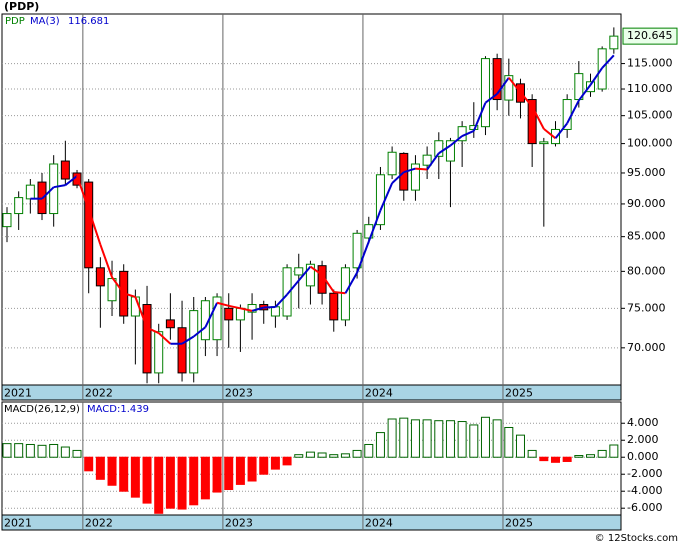 Image resolution: width=680 pixels, height=546 pixels. What do you see at coordinates (650, 143) in the screenshot?
I see `y-tick-label: 100.000` at bounding box center [650, 143].